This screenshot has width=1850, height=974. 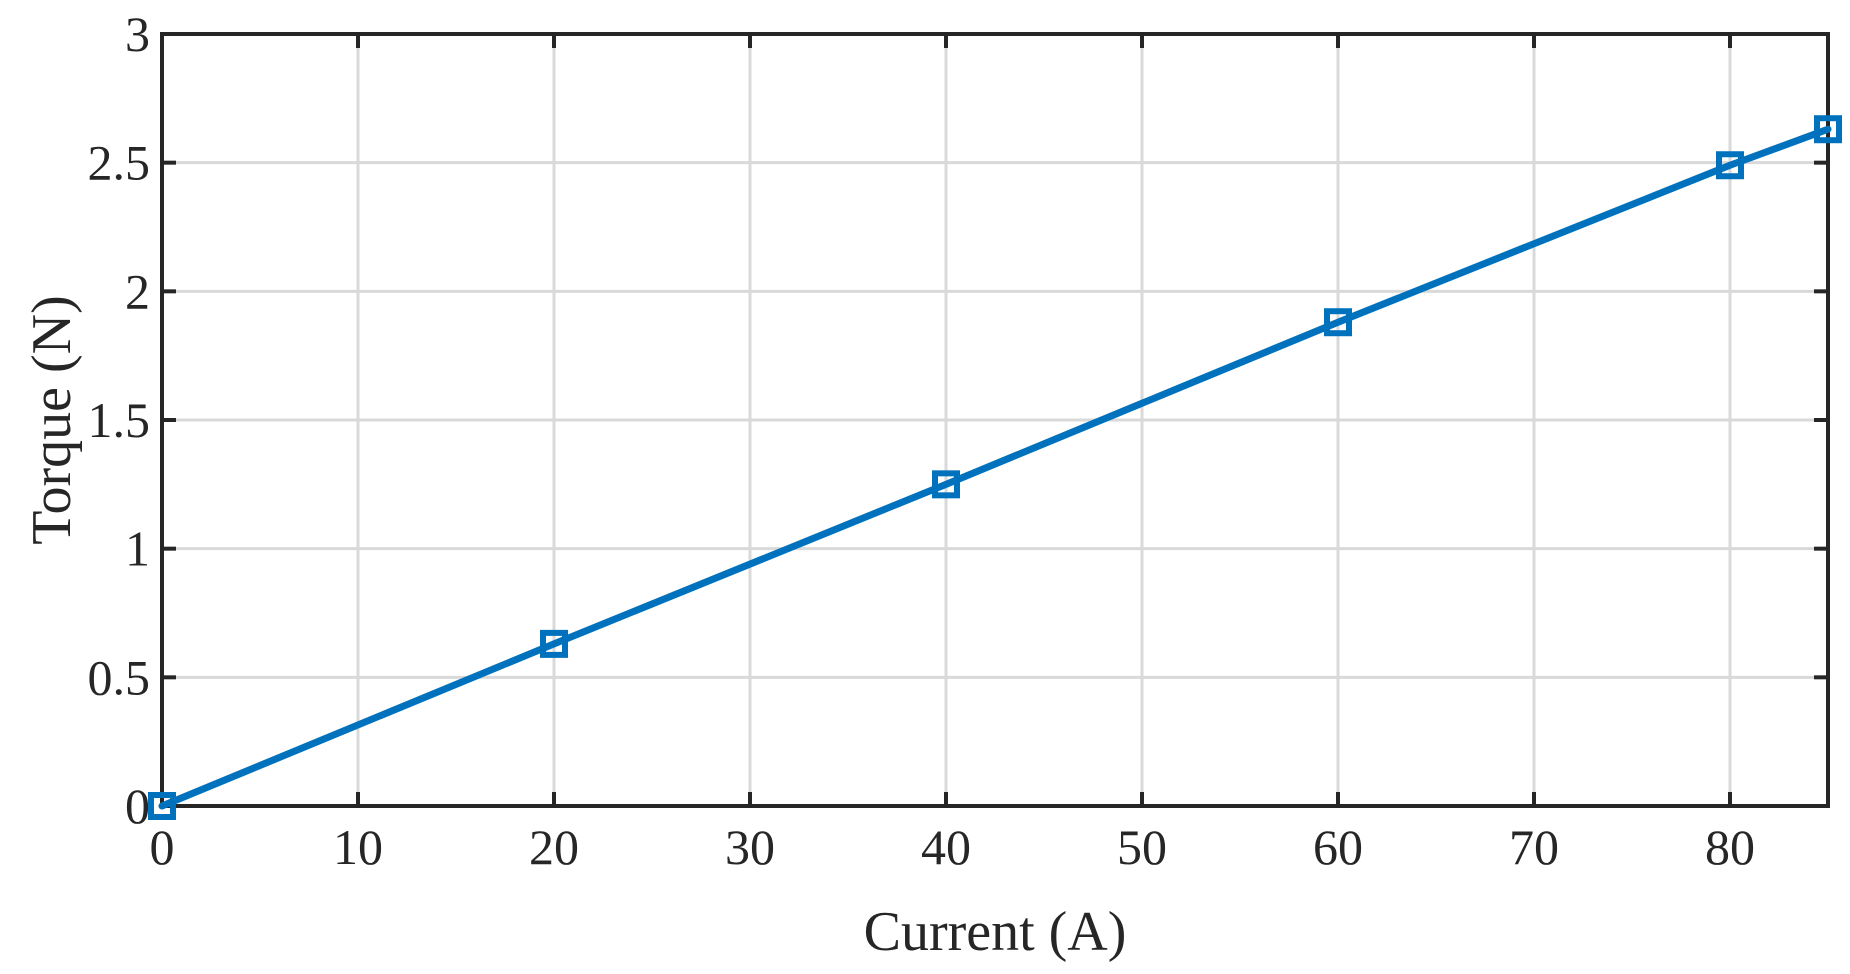 What do you see at coordinates (52, 420) in the screenshot?
I see `y-axis-label: Torque (N)` at bounding box center [52, 420].